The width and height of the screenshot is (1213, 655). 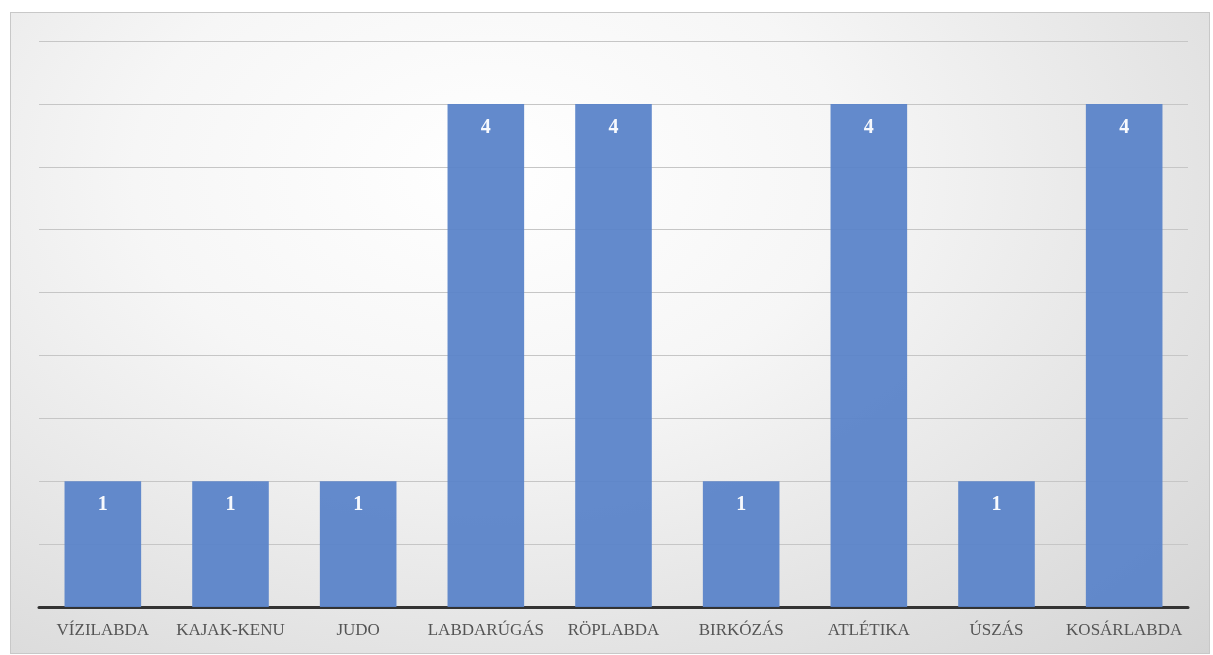 I want to click on x-tick-label: ÚSZÁS, so click(x=996, y=629).